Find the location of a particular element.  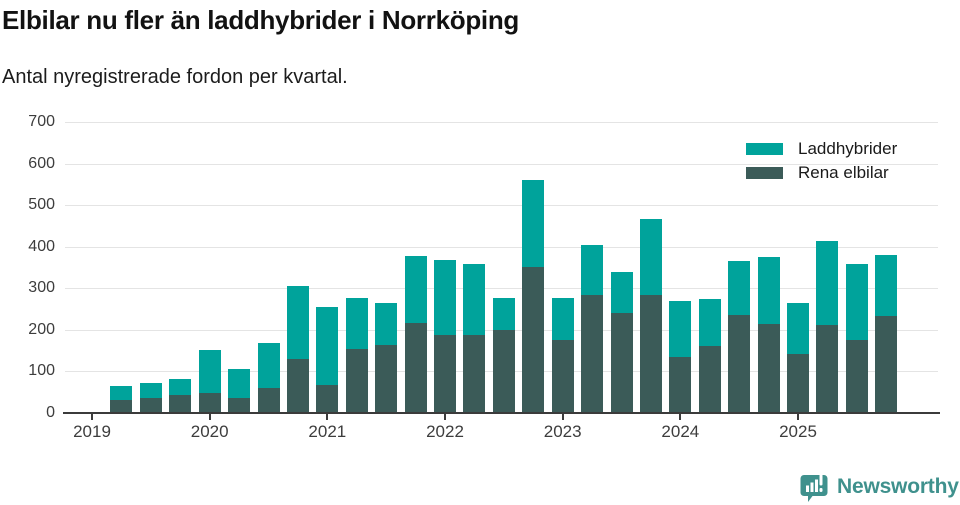

bar-rena-elbilar-2019-Q2 is located at coordinates (121, 406).